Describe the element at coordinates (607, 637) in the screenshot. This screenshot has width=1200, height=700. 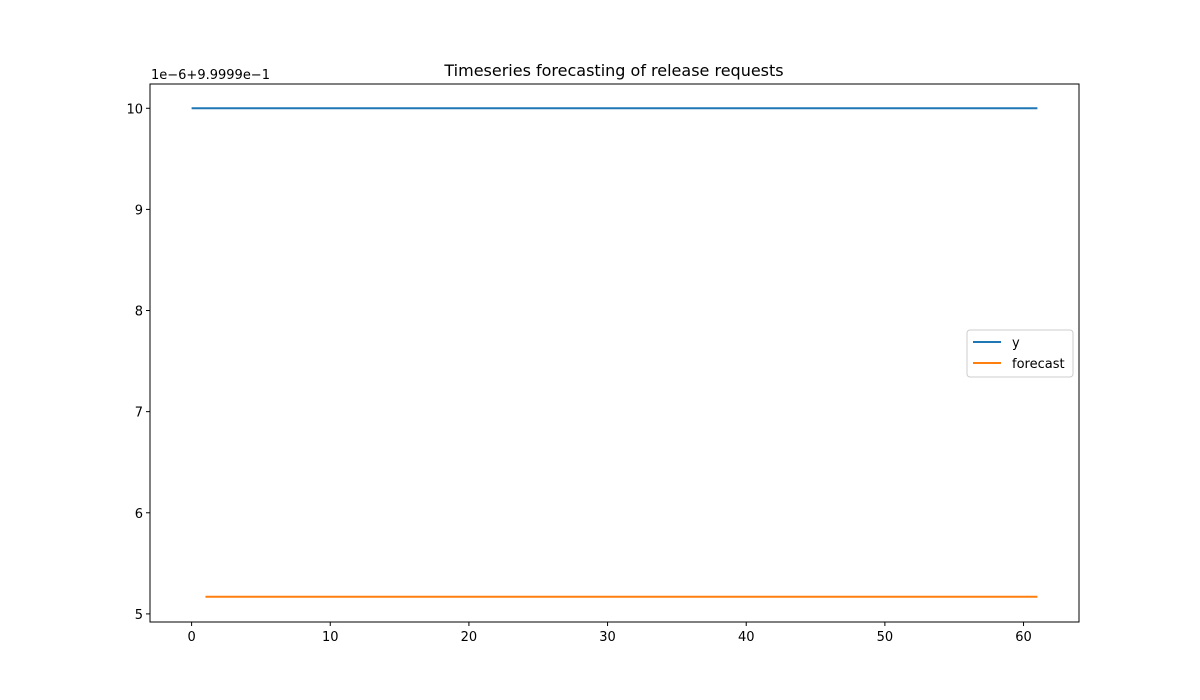
I see `x-tick-label: 30` at that location.